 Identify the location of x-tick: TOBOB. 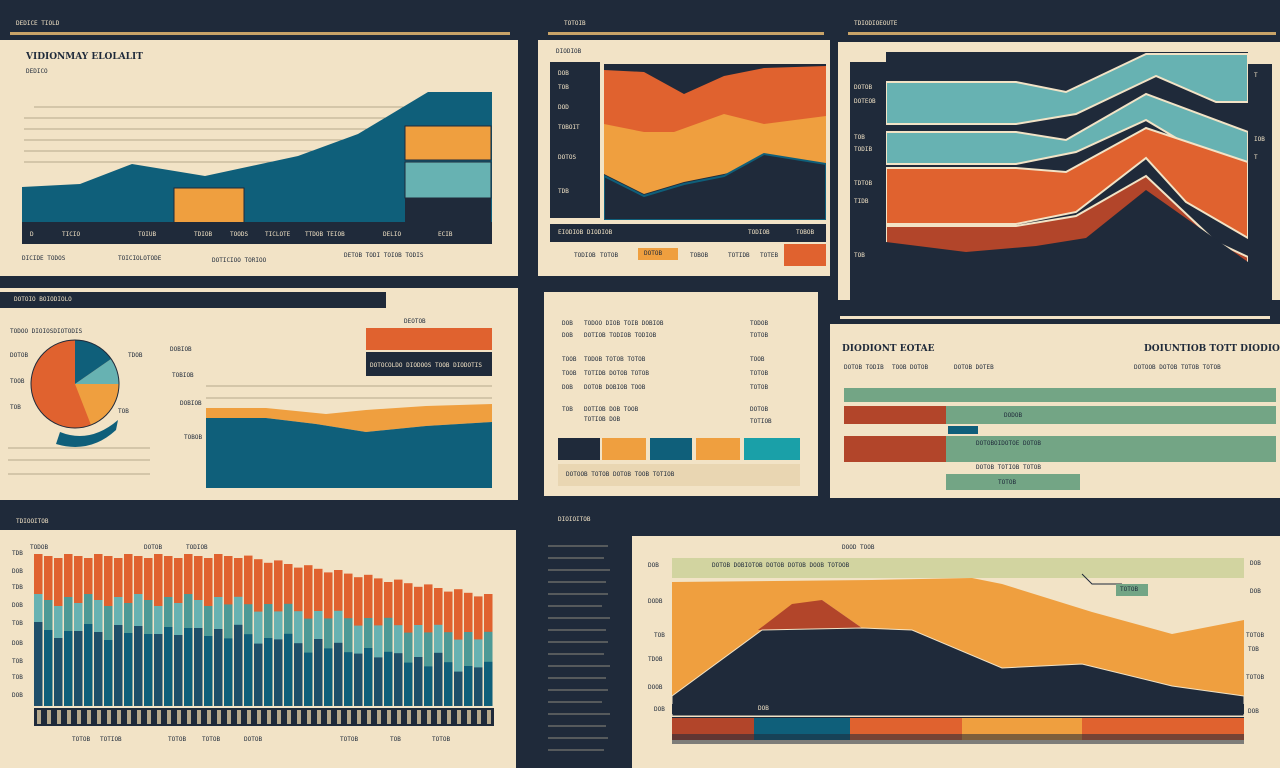
(805, 232).